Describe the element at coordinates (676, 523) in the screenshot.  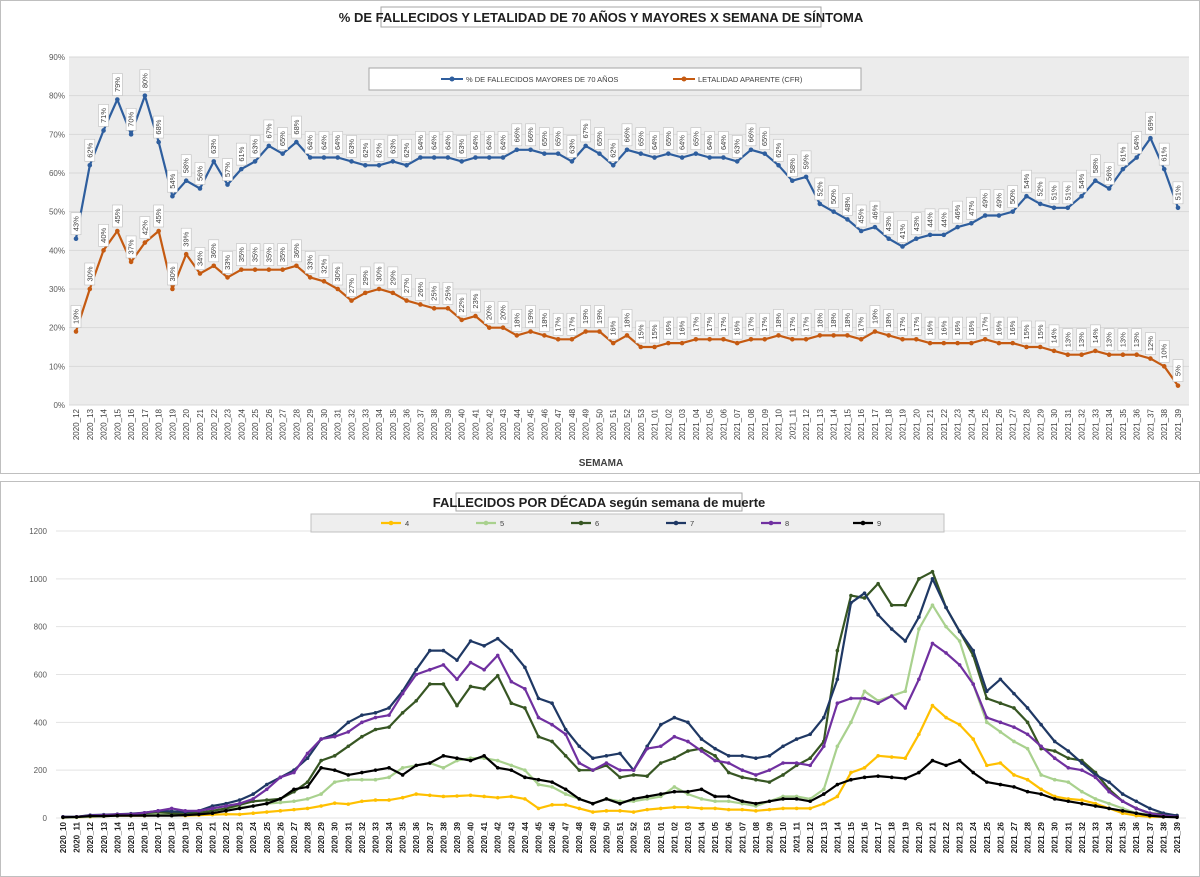
I see `legend-marker` at that location.